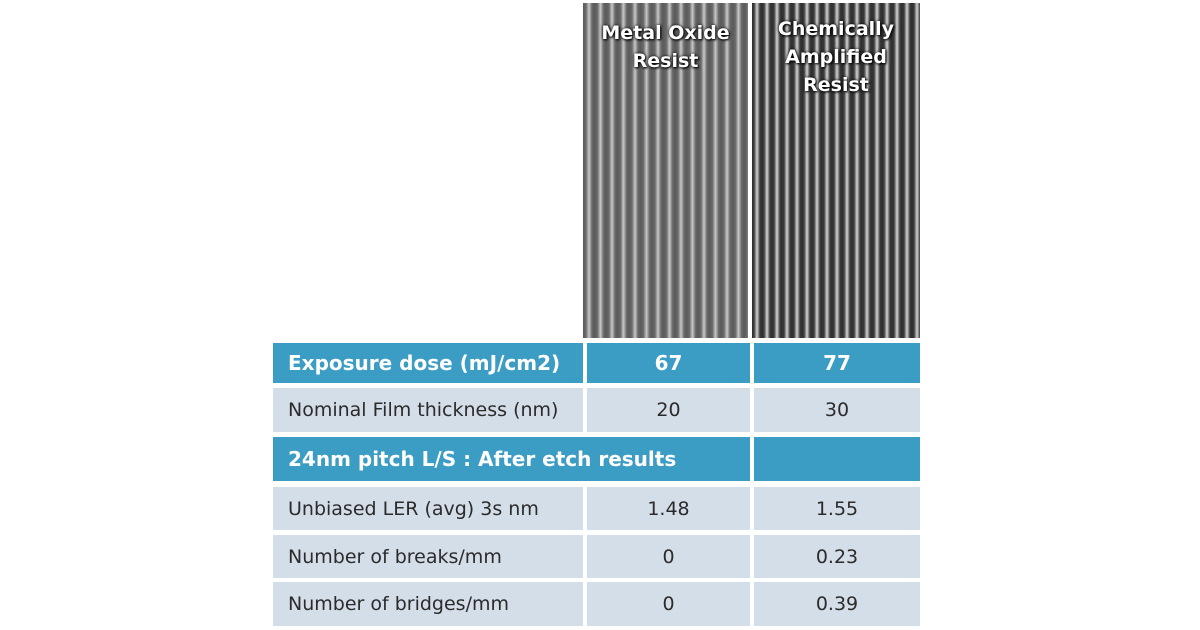 Image resolution: width=1200 pixels, height=630 pixels. What do you see at coordinates (665, 170) in the screenshot?
I see `sem-image: Metal Oxide Resist` at bounding box center [665, 170].